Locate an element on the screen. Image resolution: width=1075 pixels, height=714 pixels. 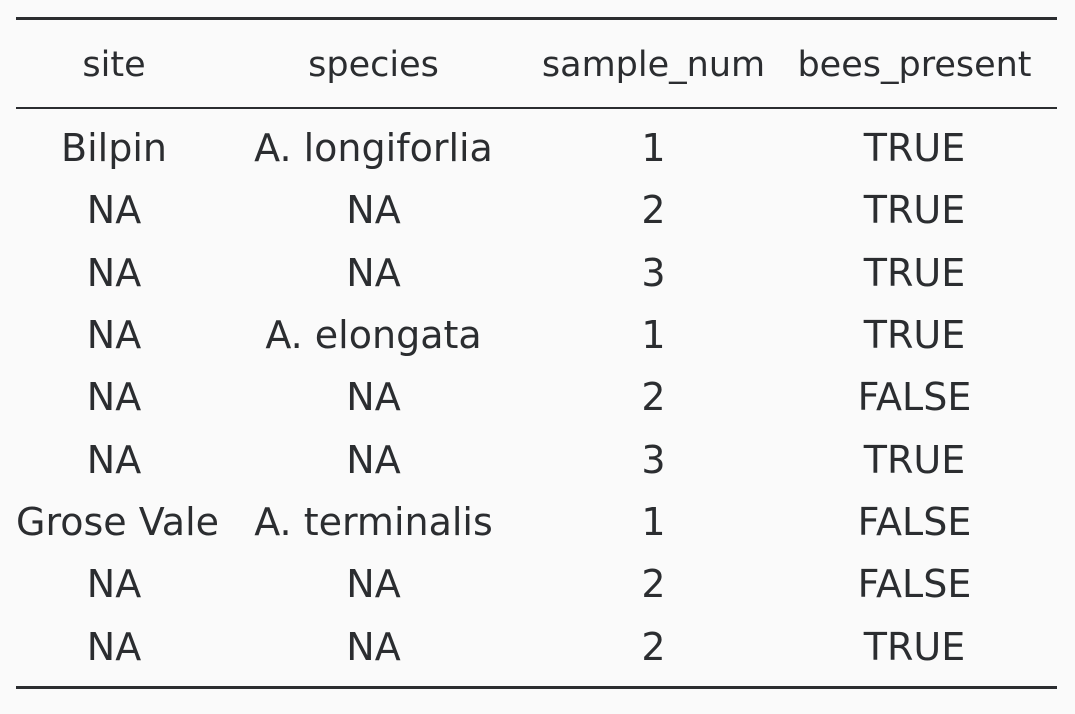
table-row: Bilpin A. longiforlia 1 TRUE is located at coordinates (536, 144).